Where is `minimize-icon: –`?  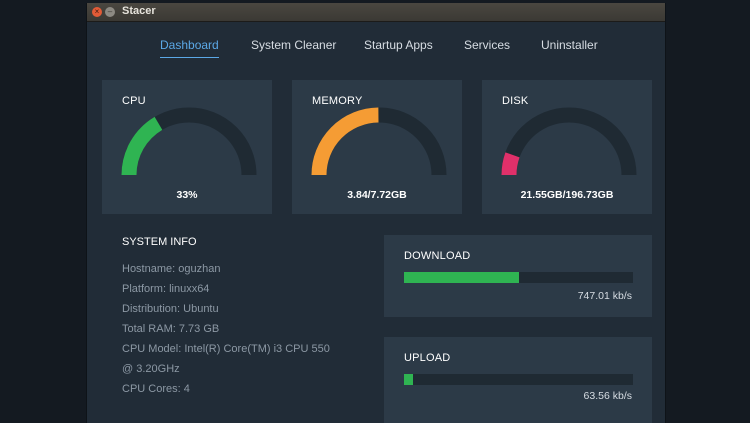
minimize-icon: – is located at coordinates (110, 12).